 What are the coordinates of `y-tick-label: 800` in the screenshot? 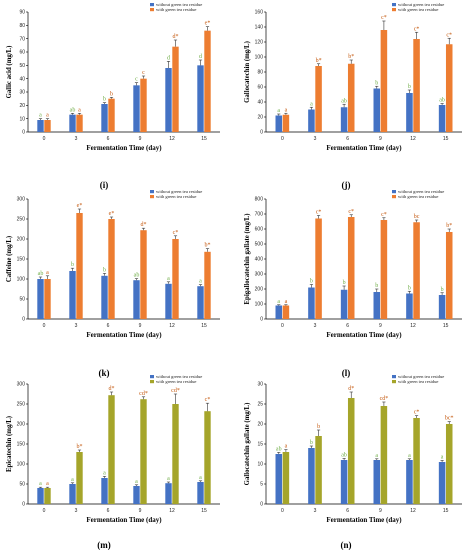 It's located at (259, 200).